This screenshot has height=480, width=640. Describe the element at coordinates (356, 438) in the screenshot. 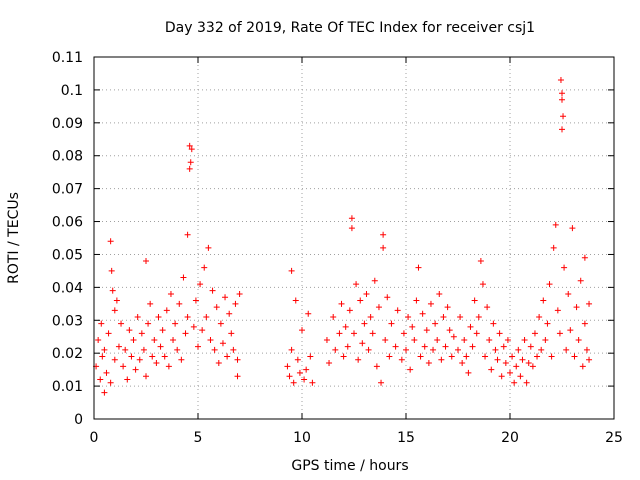

I see `x-tick-labels: 0 5 10 15 20 25` at that location.